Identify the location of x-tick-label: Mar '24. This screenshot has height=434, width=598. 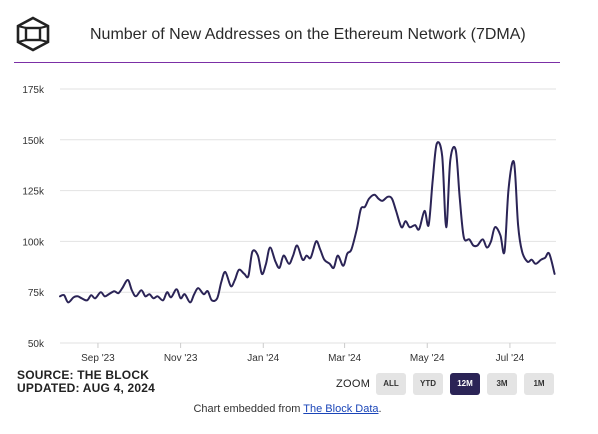
(344, 358).